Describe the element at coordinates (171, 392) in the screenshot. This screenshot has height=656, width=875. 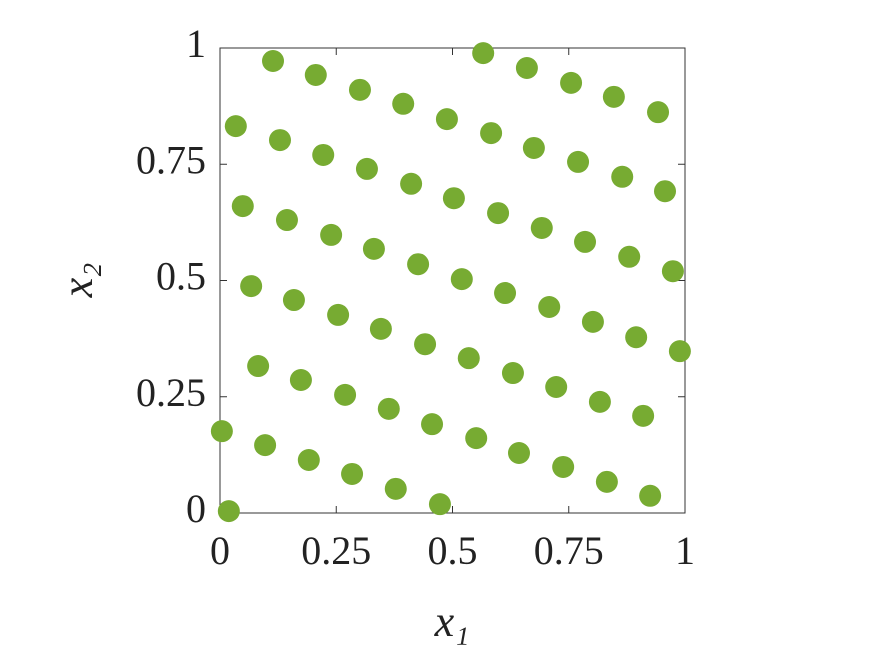
I see `y-tick-label: 0.25` at that location.